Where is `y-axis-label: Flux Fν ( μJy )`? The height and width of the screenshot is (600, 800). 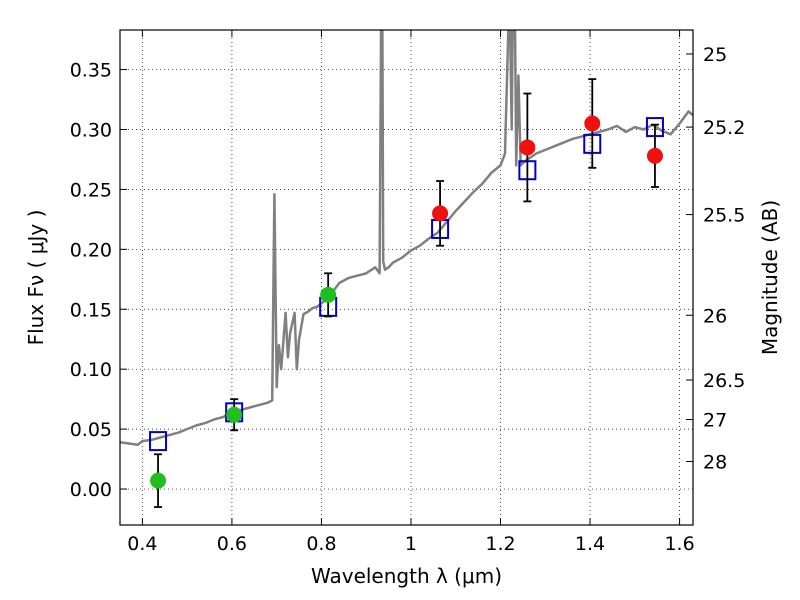 y-axis-label: Flux Fν ( μJy ) is located at coordinates (36, 278).